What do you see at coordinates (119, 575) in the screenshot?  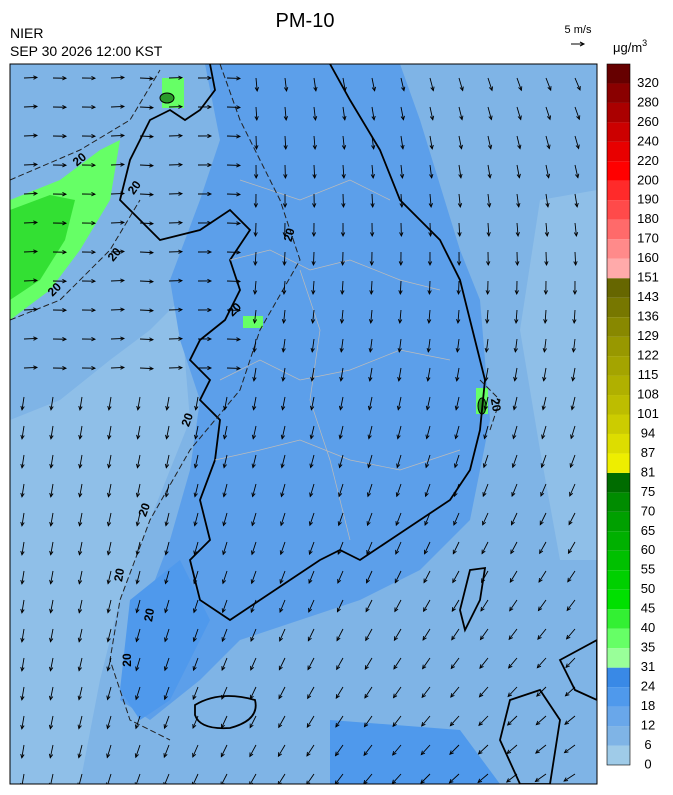 I see `contour-label: 20` at bounding box center [119, 575].